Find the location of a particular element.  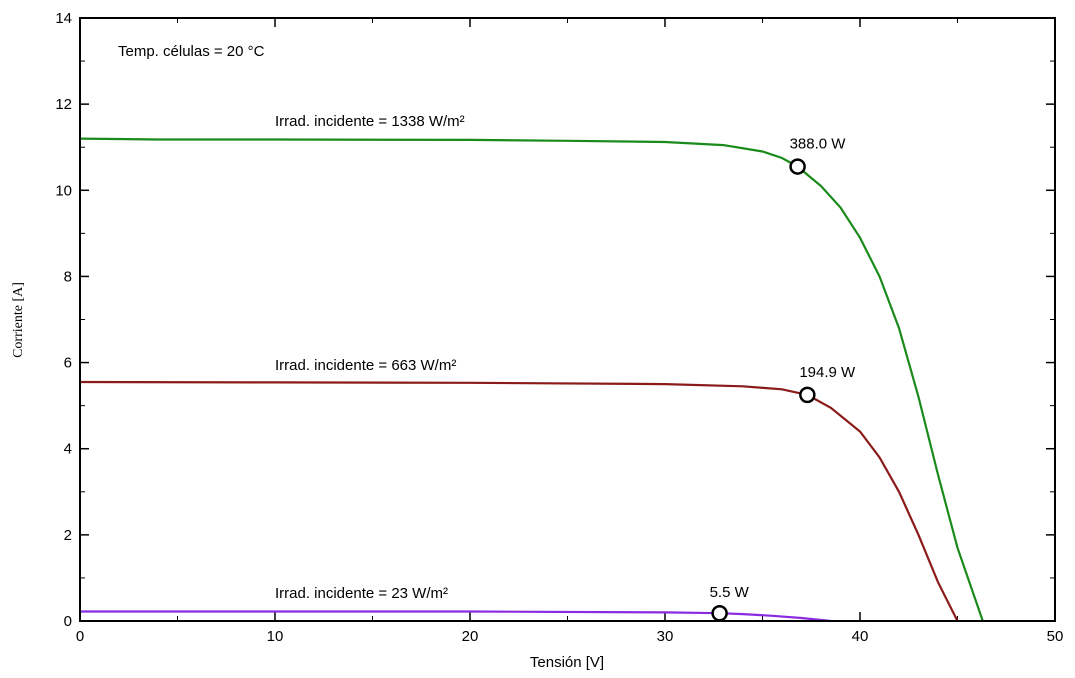

y-tick-label: 8 is located at coordinates (68, 276).